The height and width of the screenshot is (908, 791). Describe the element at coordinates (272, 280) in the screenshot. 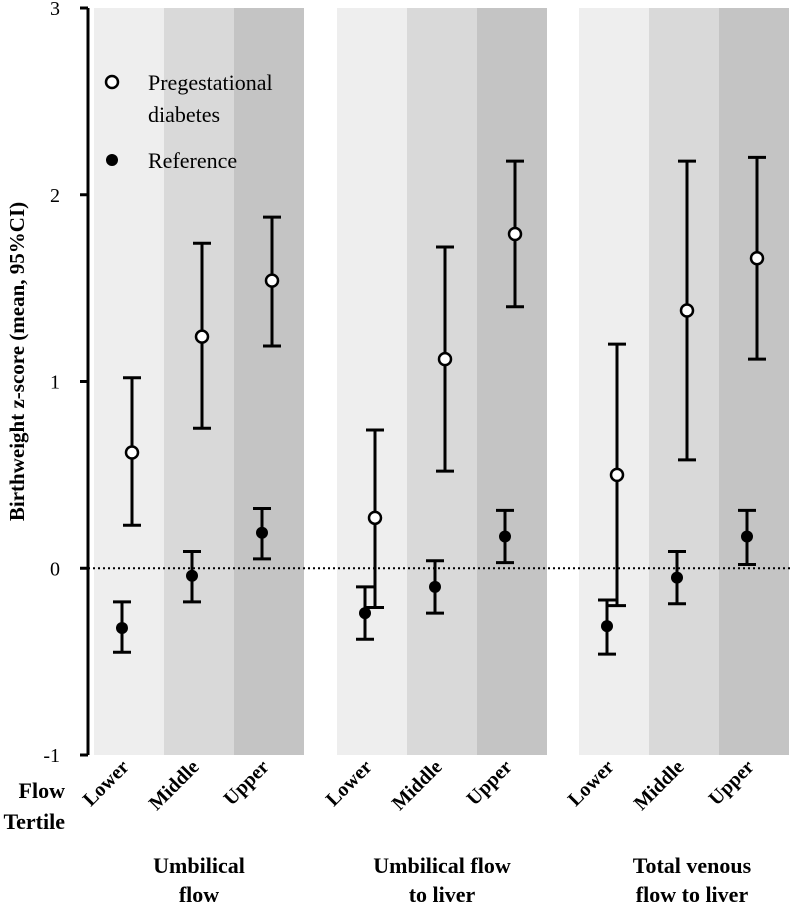

I see `point-s0-g0-upper` at that location.